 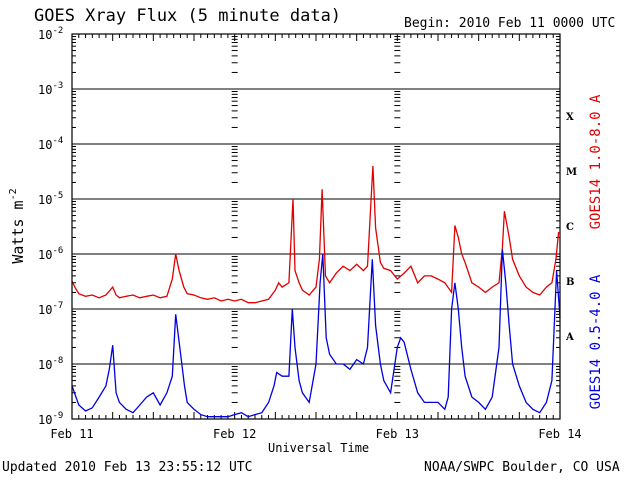 I want to click on begin-time: Begin: 2010 Feb 11 0000 UTC, so click(x=510, y=23).